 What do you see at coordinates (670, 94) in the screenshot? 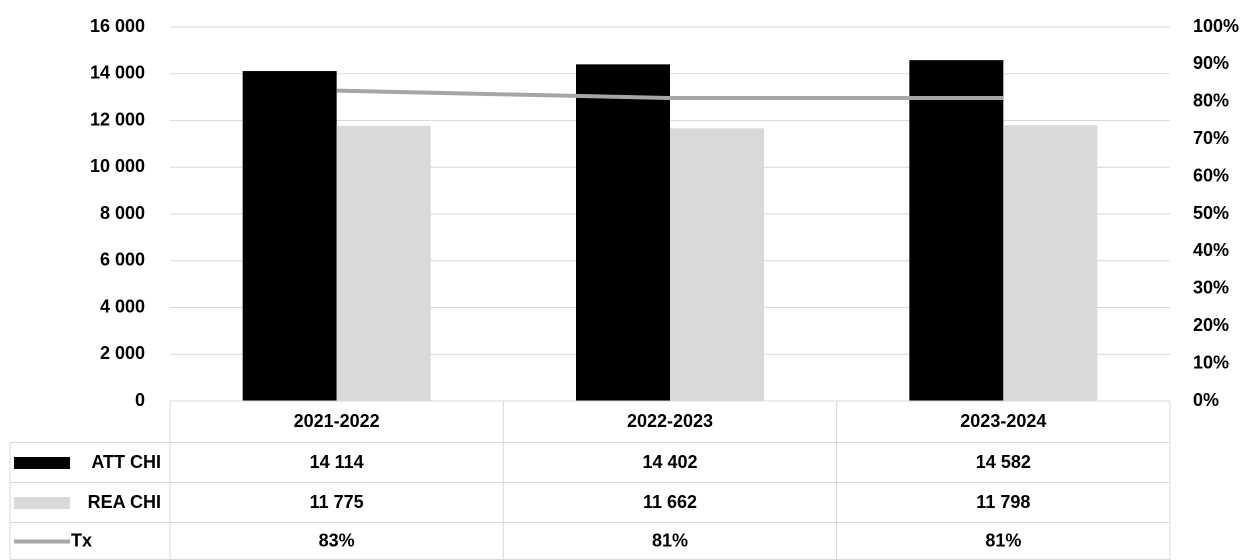
I see `line` at bounding box center [670, 94].